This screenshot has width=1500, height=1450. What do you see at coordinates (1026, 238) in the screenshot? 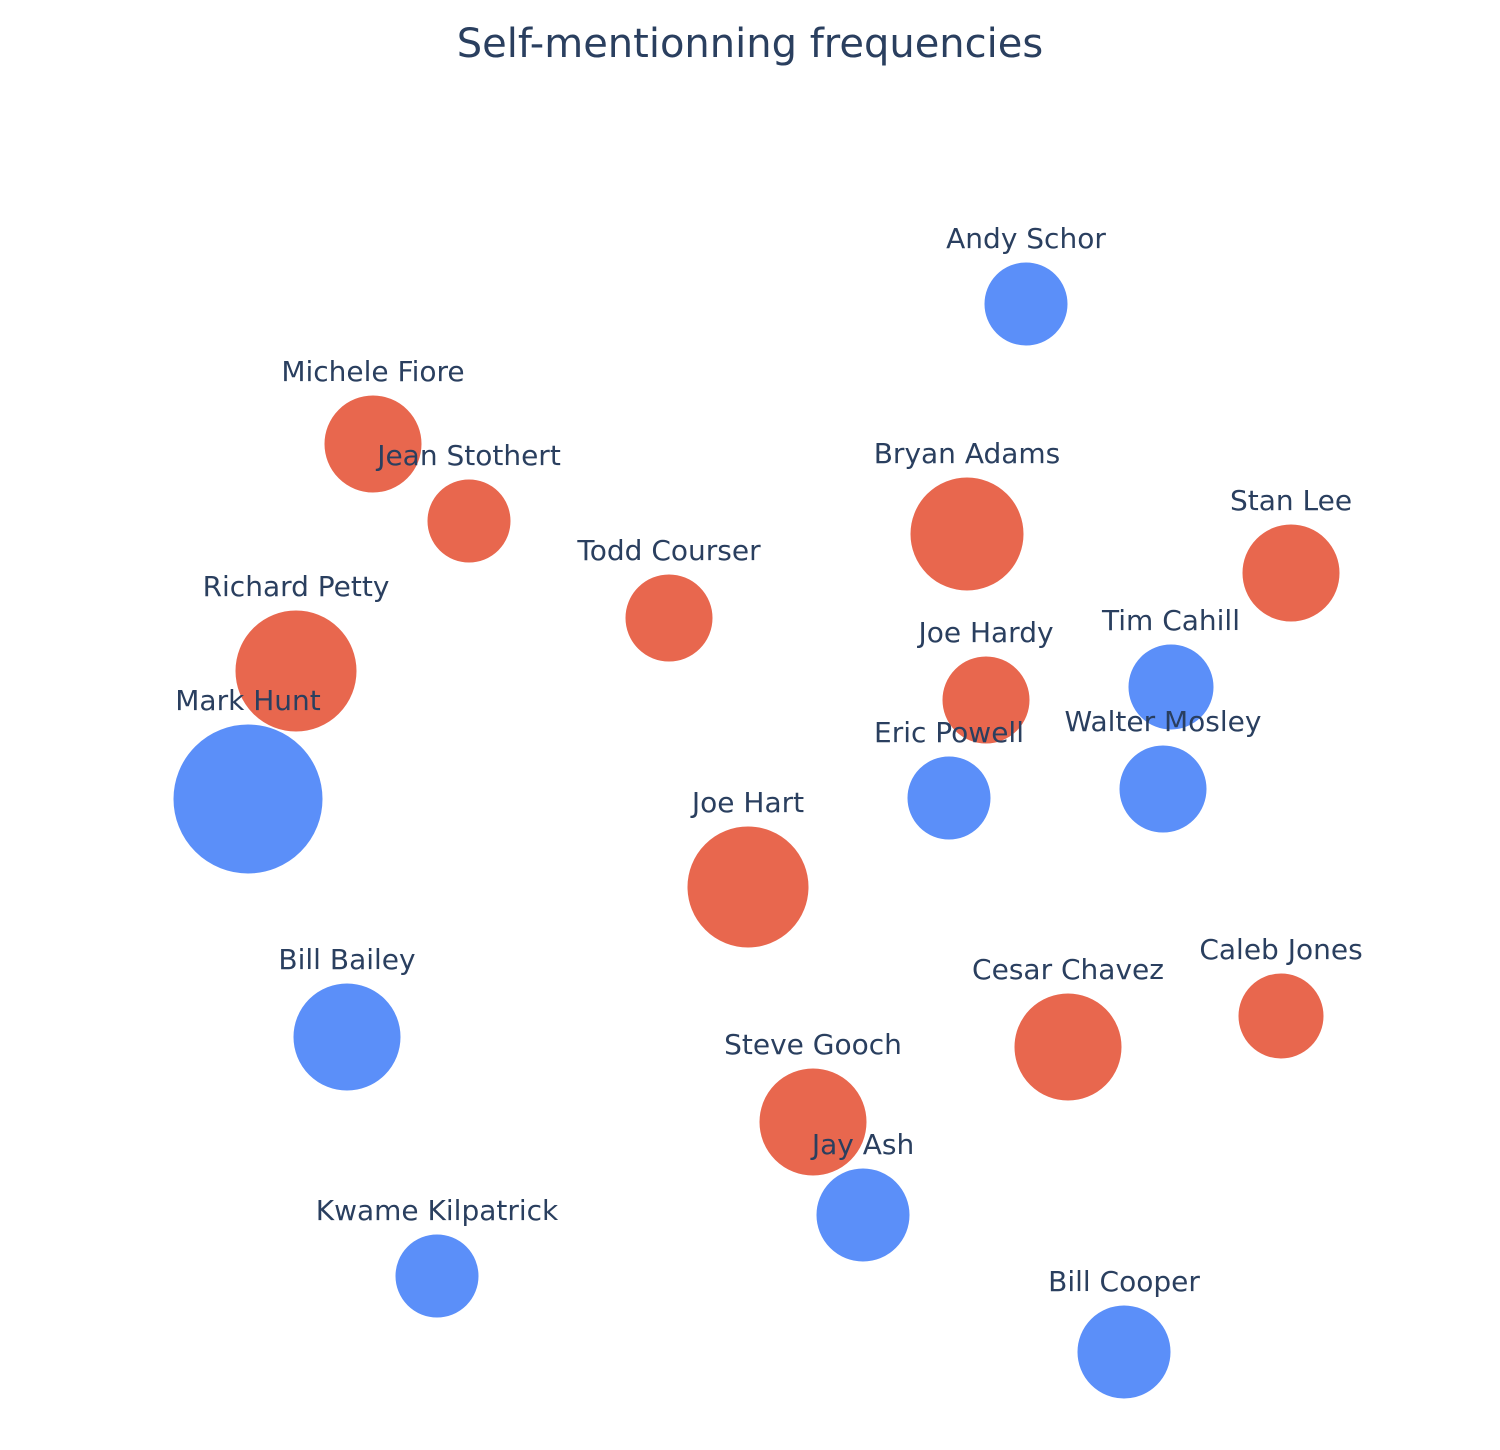
I see `bubble-label: Andy Schor` at bounding box center [1026, 238].